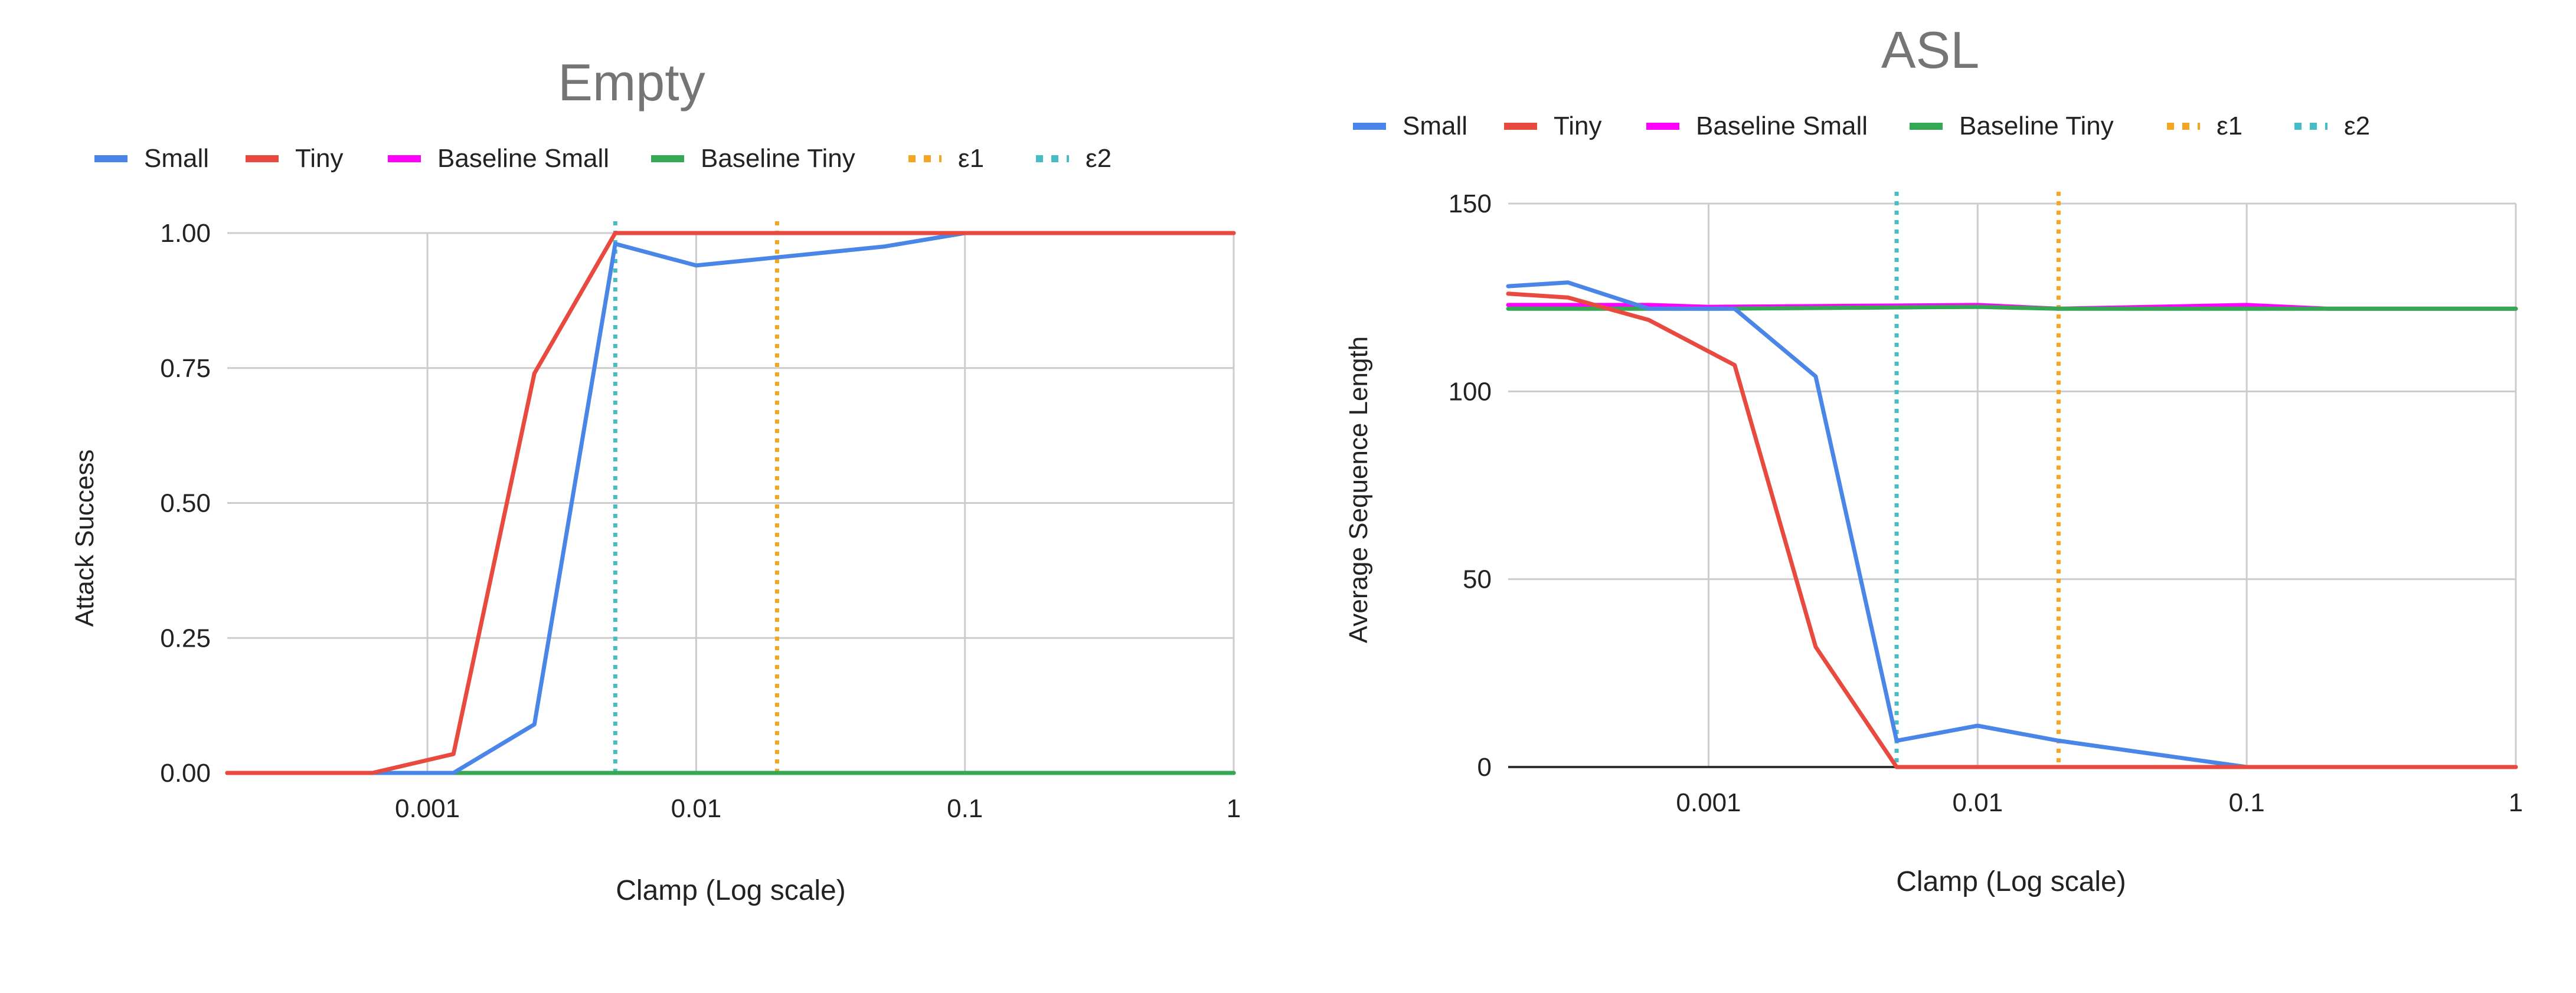  I want to click on chart-title: ASL, so click(1930, 50).